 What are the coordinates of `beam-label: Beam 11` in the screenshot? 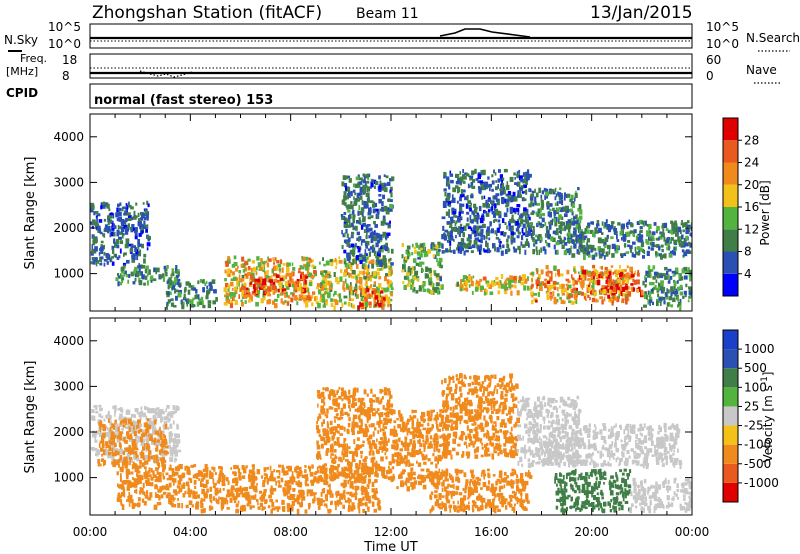 It's located at (387, 14).